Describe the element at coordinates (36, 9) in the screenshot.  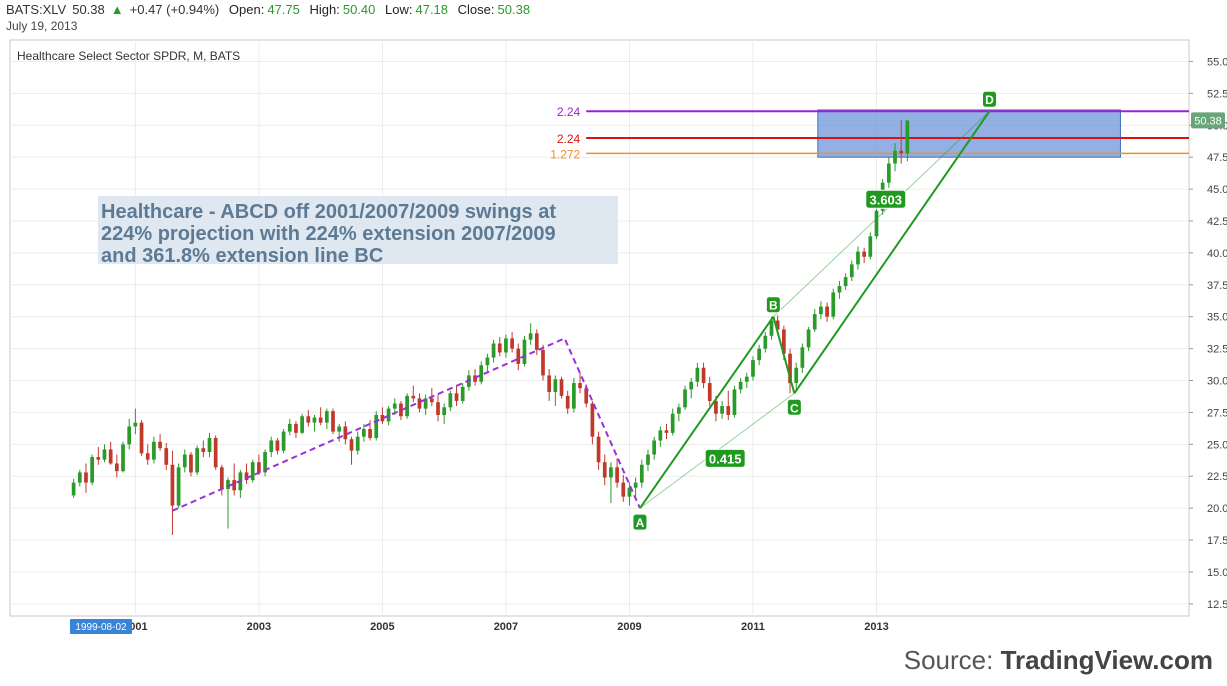
I see `symbol-label: BATS:XLV` at that location.